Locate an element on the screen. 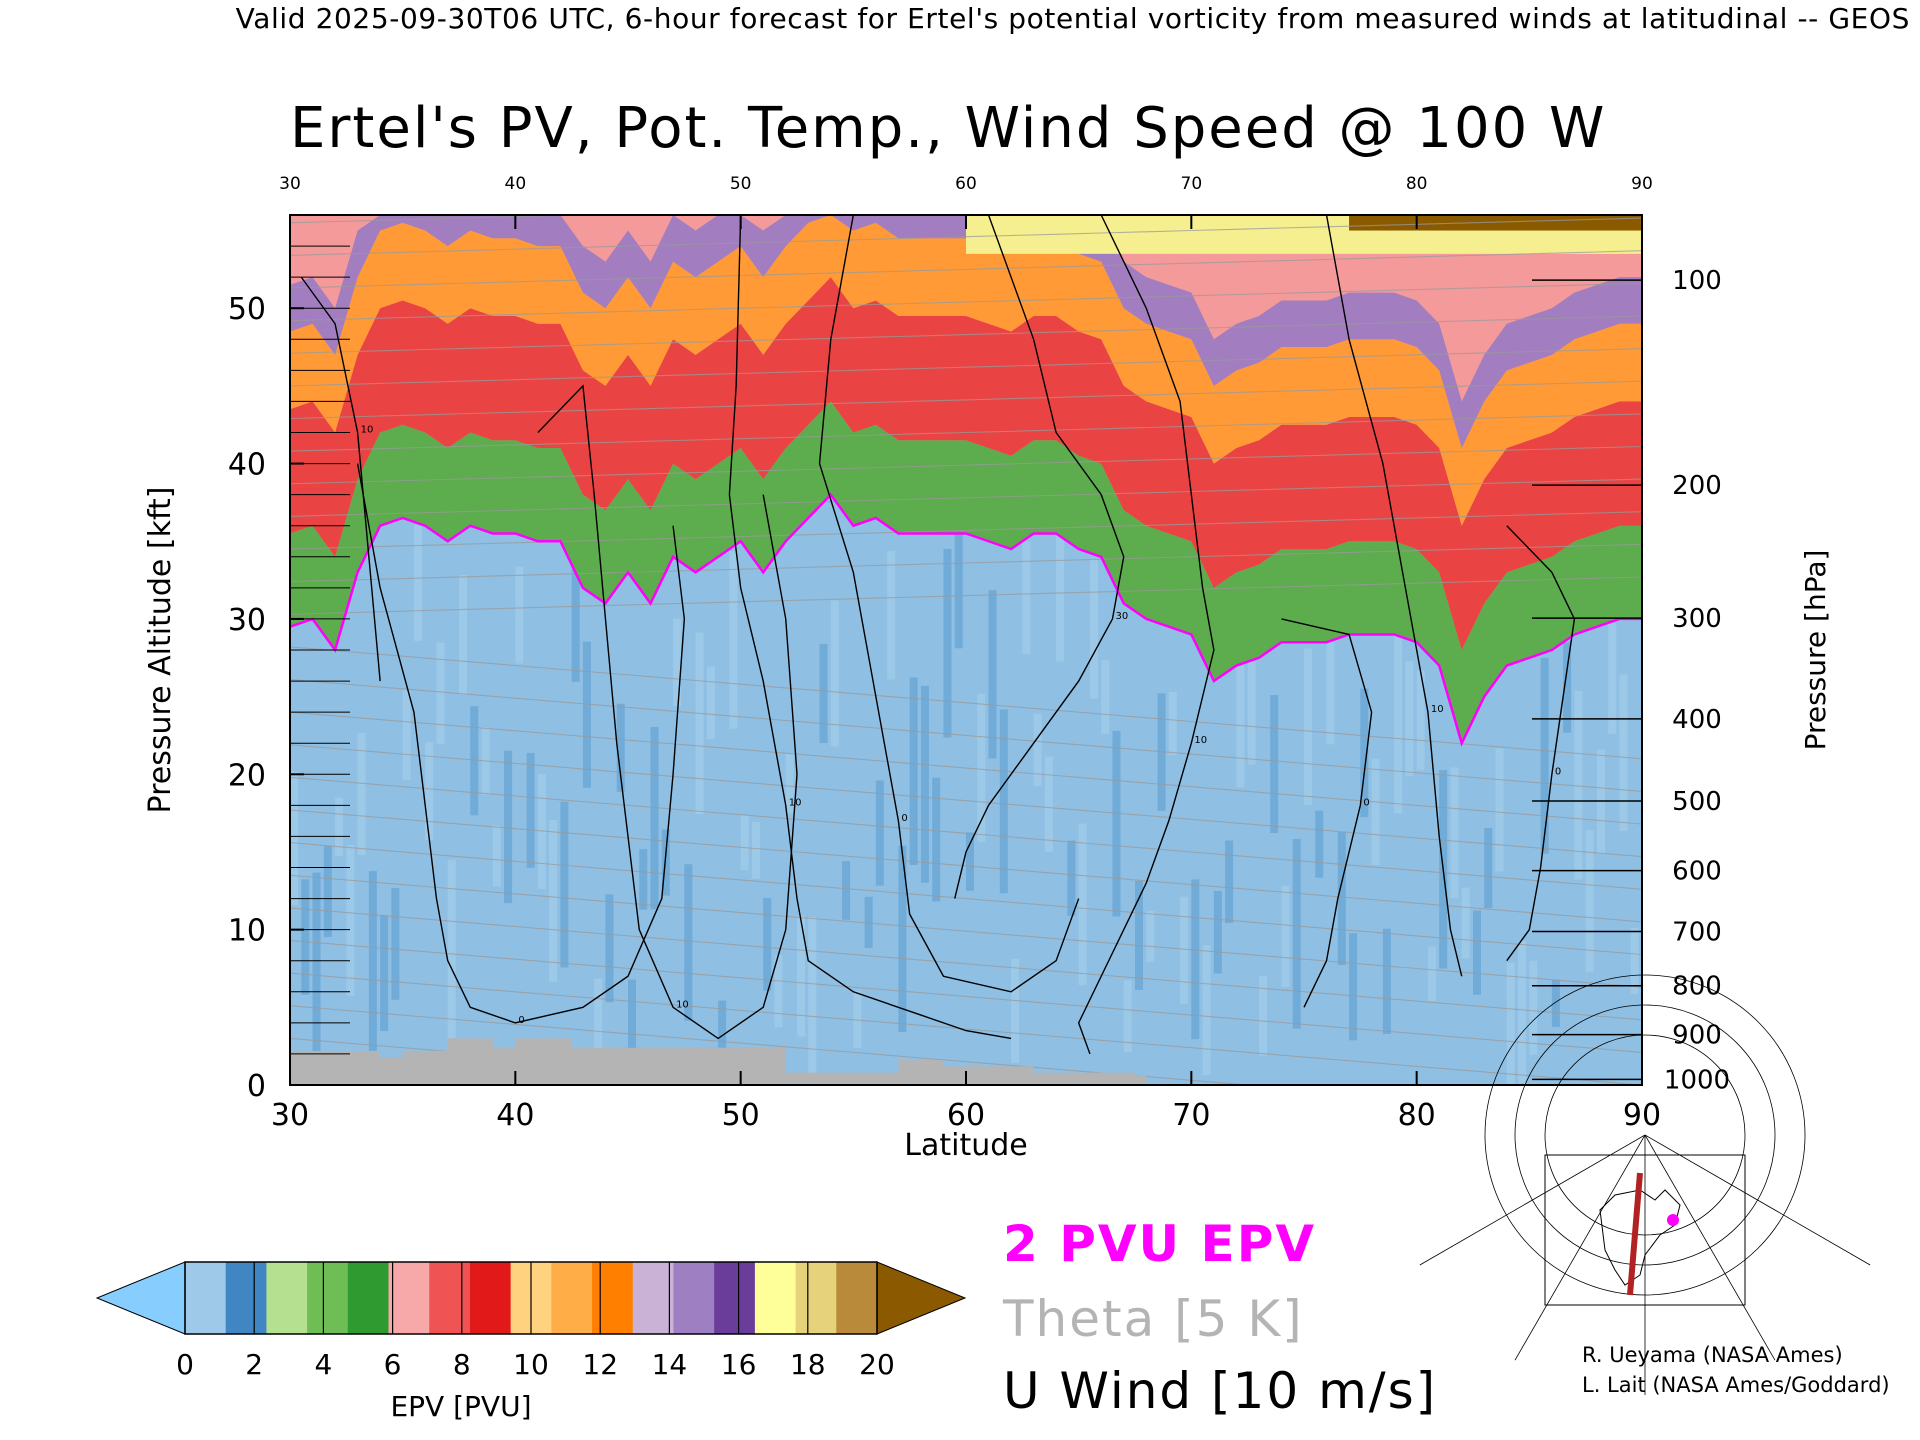 The height and width of the screenshot is (1440, 1920). y-tick-label: 50 is located at coordinates (247, 309).